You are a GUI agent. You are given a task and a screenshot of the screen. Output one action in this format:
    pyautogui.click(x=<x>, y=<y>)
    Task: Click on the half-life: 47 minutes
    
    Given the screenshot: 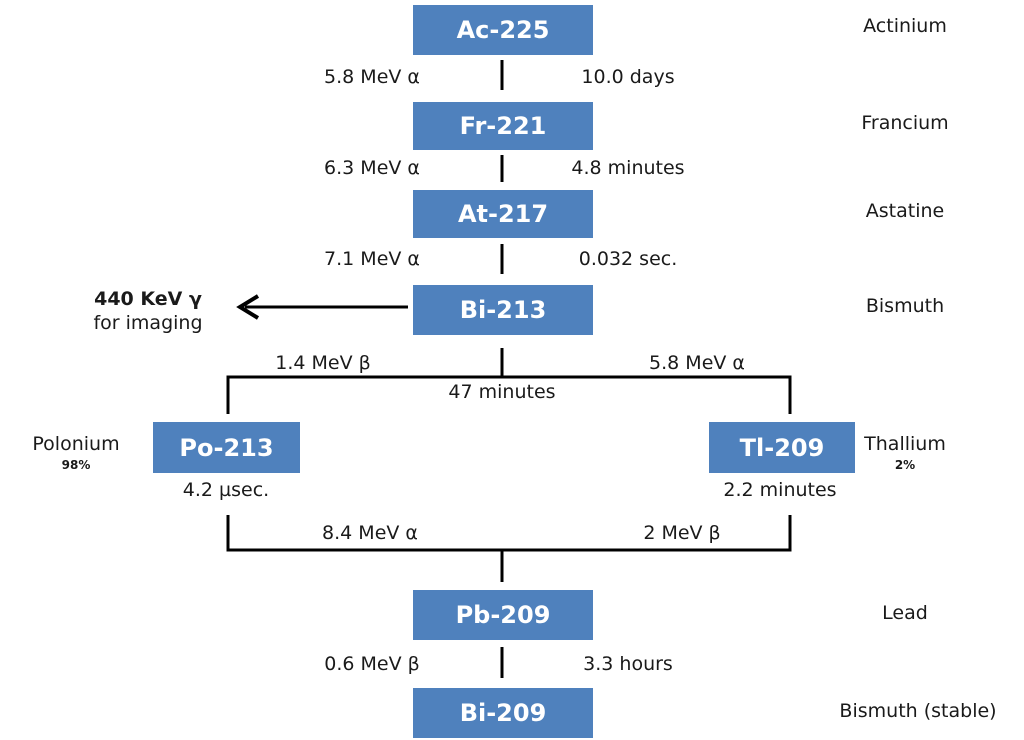 What is the action you would take?
    pyautogui.click(x=502, y=392)
    